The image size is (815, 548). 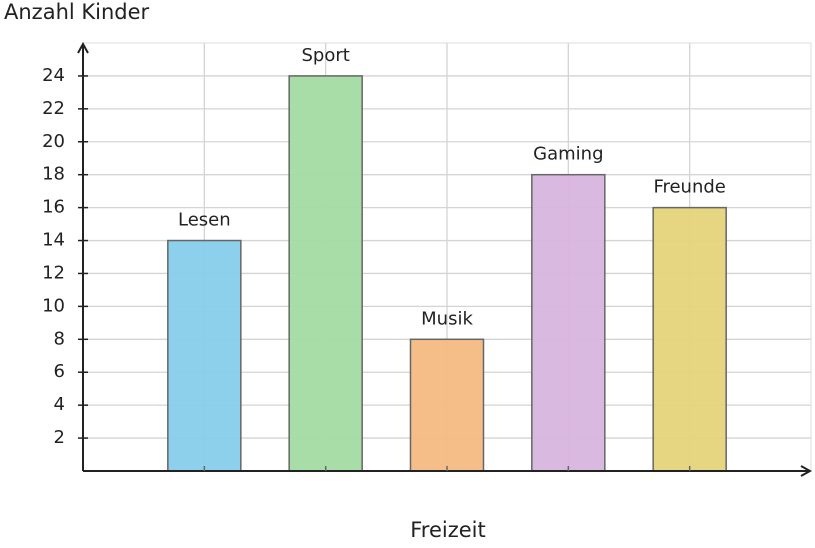 What do you see at coordinates (53, 305) in the screenshot?
I see `y-tick-label: 10` at bounding box center [53, 305].